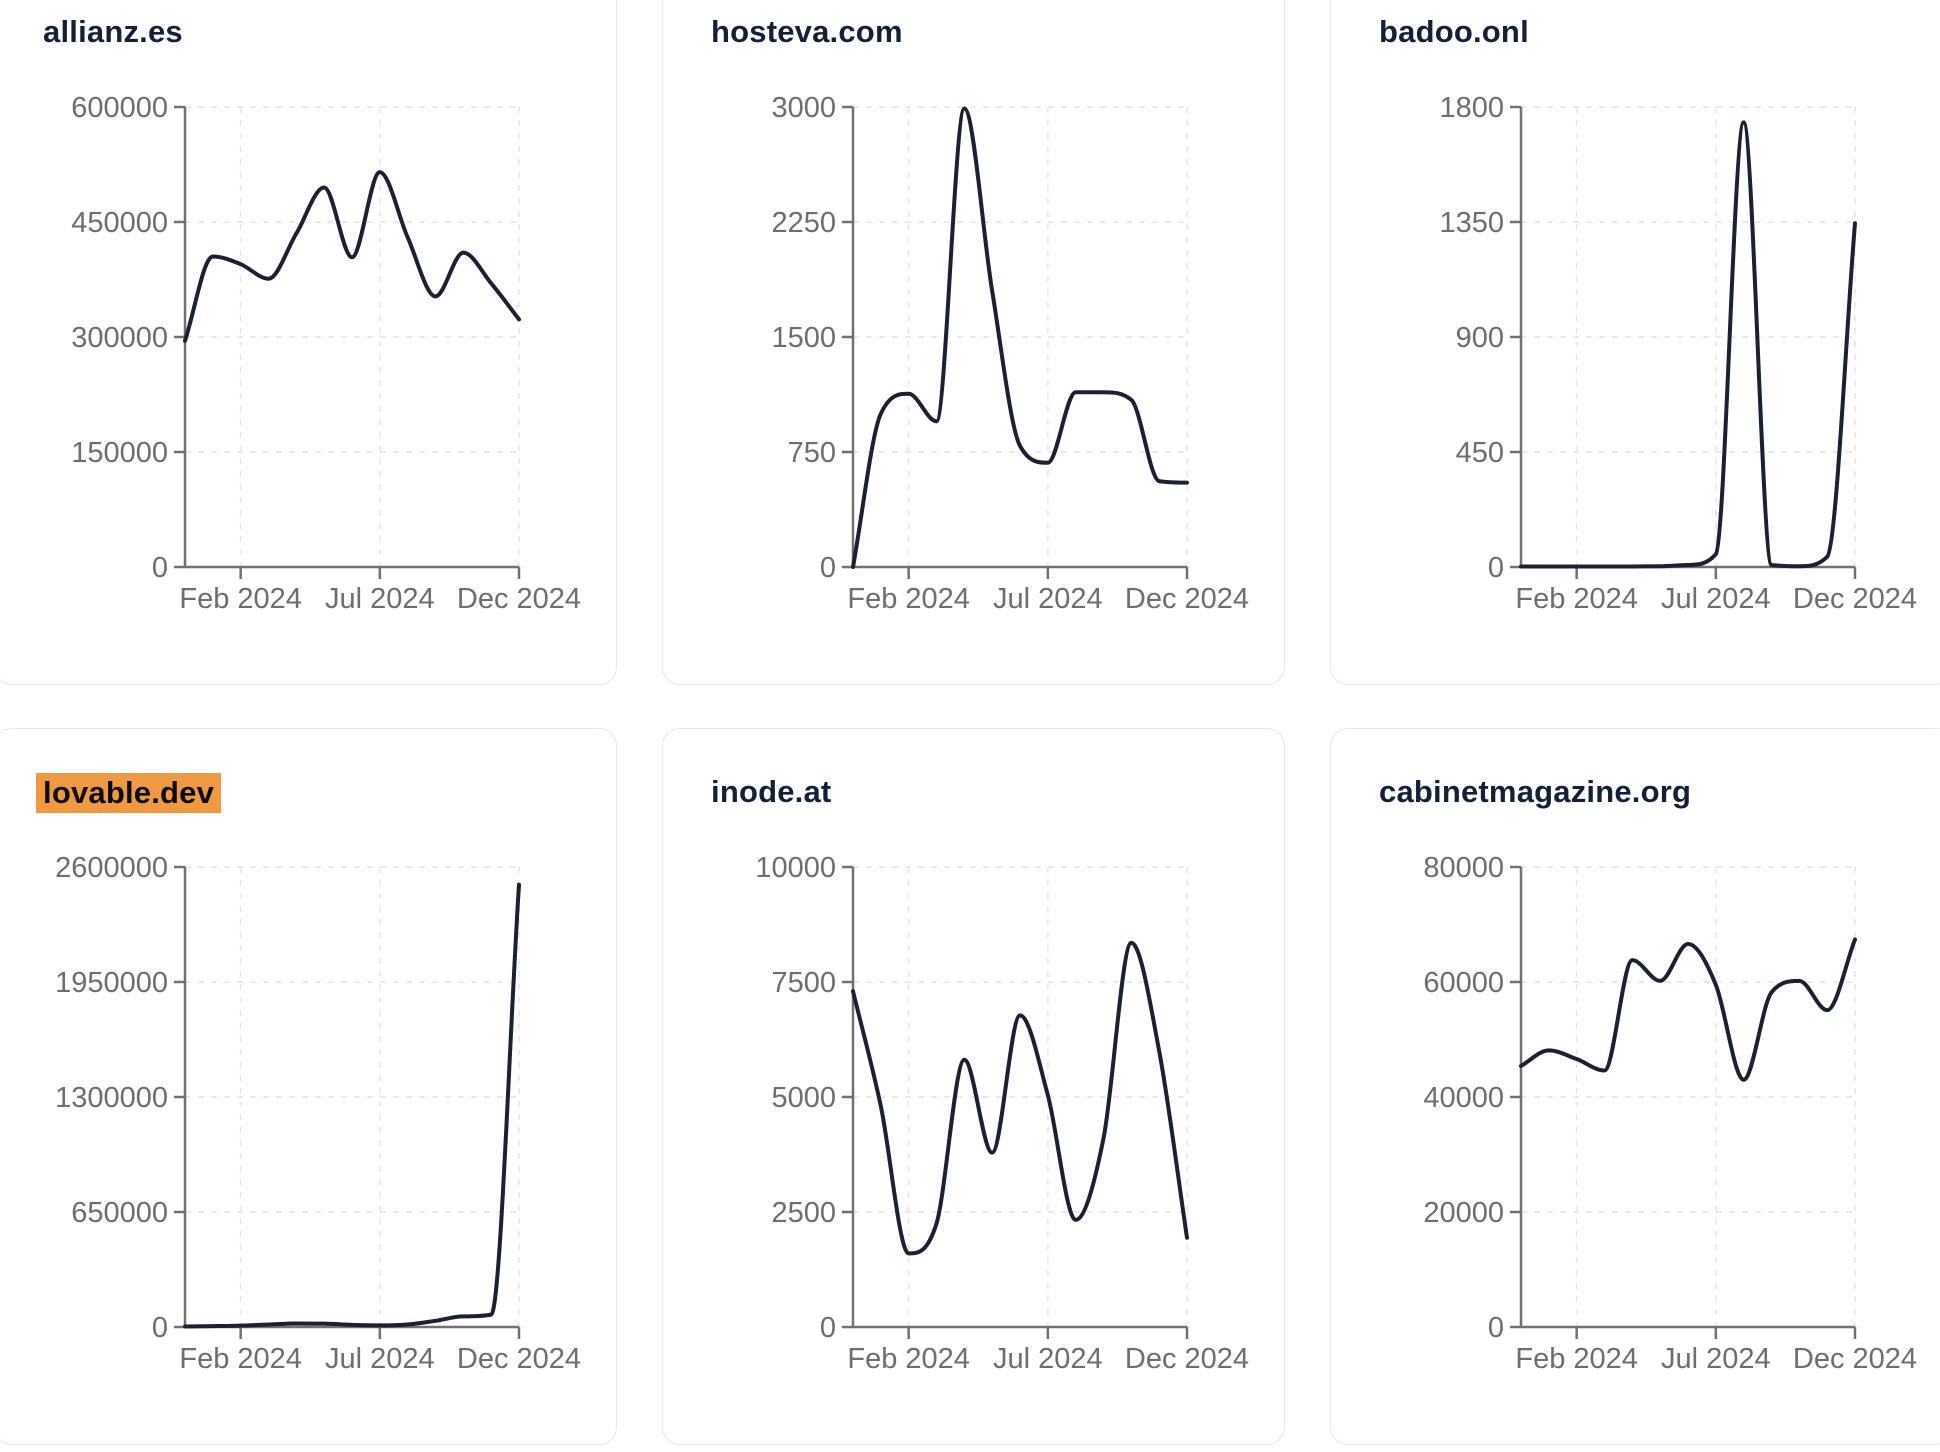 The width and height of the screenshot is (1940, 1452). I want to click on y-tick-label: 5000, so click(803, 1098).